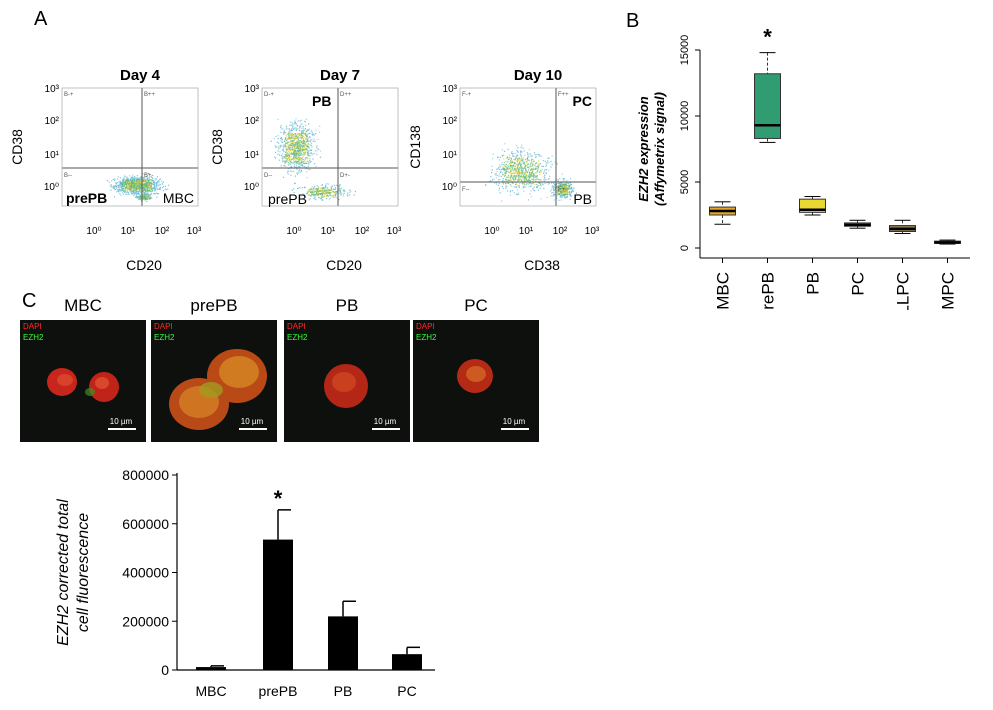  I want to click on ezh2-label: EZH2, so click(426, 337).